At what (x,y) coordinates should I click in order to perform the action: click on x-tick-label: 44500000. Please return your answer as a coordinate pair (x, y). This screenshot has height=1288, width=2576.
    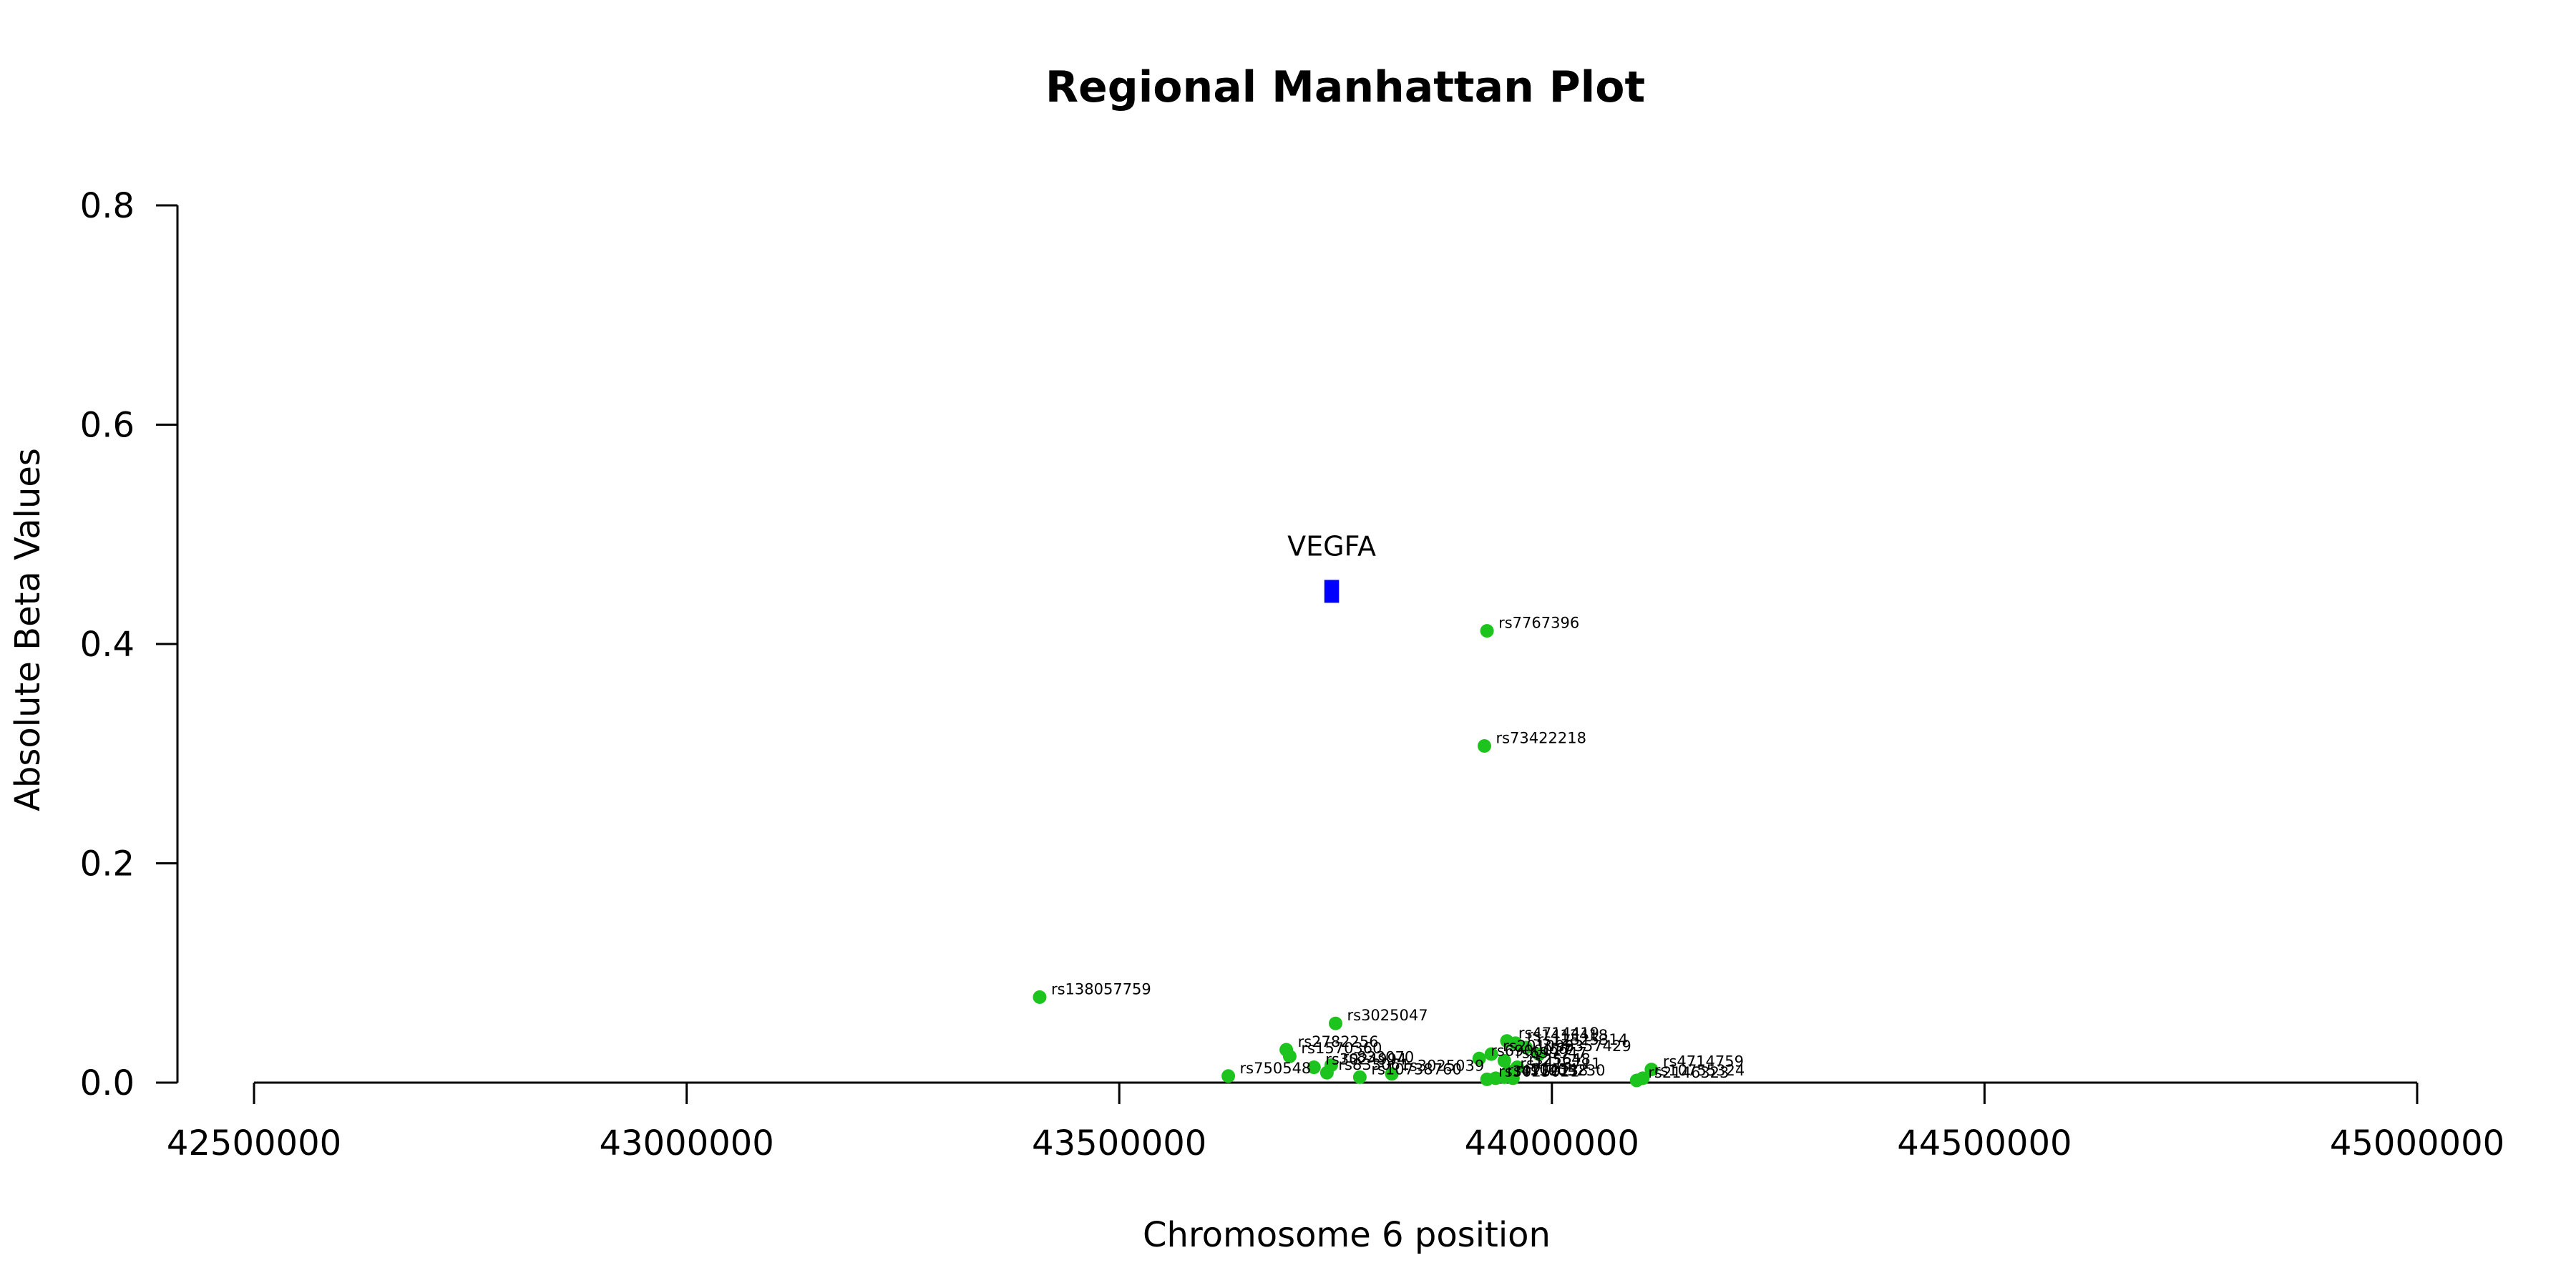
    Looking at the image, I should click on (1984, 1143).